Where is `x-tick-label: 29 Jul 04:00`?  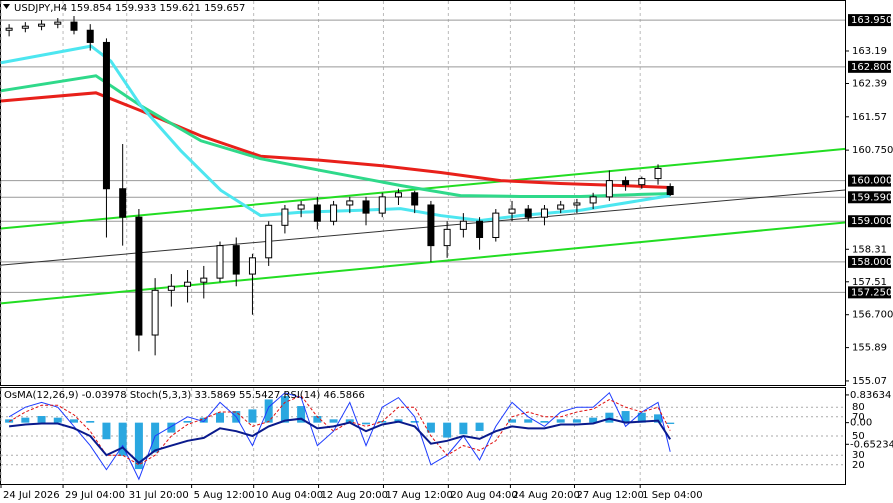
x-tick-label: 29 Jul 04:00 is located at coordinates (95, 495).